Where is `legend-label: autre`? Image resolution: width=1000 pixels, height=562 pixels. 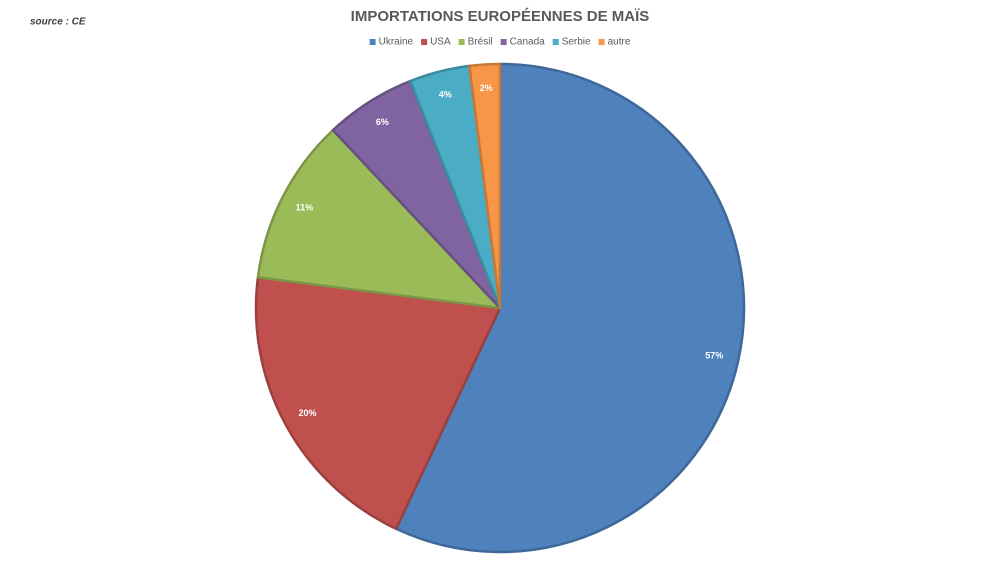
legend-label: autre is located at coordinates (619, 42).